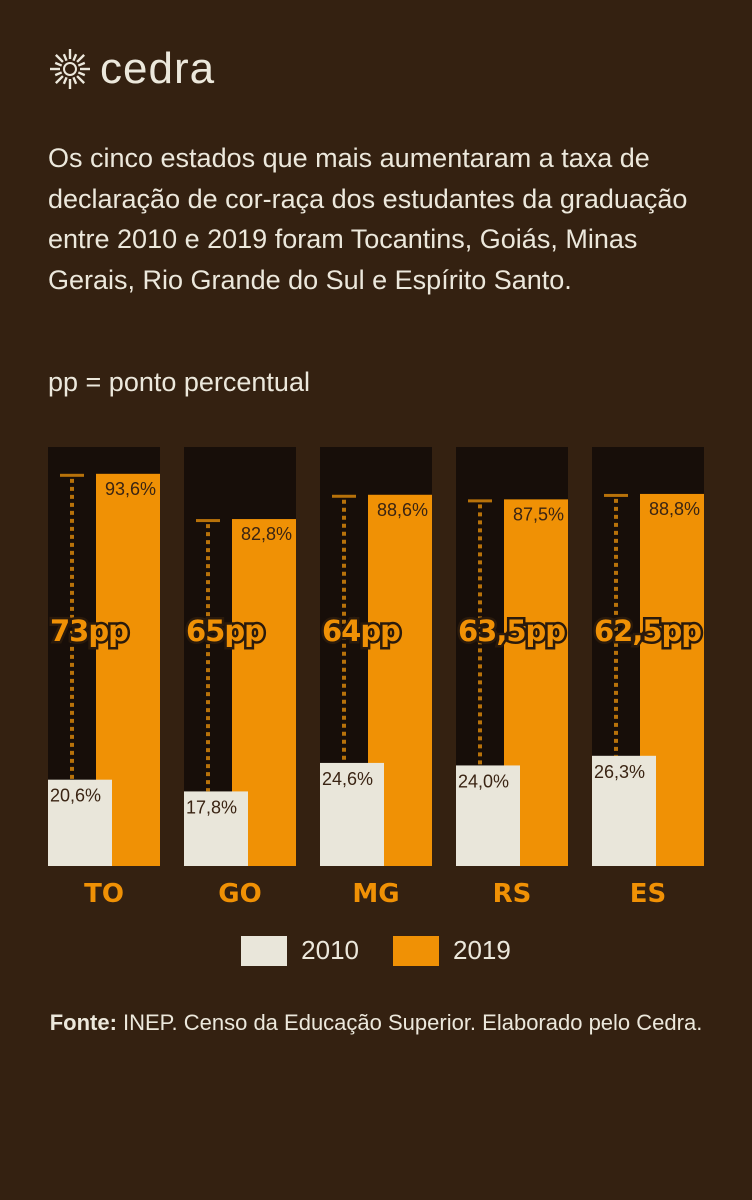 This screenshot has height=1200, width=752. What do you see at coordinates (89, 631) in the screenshot?
I see `difference-label: 73pp` at bounding box center [89, 631].